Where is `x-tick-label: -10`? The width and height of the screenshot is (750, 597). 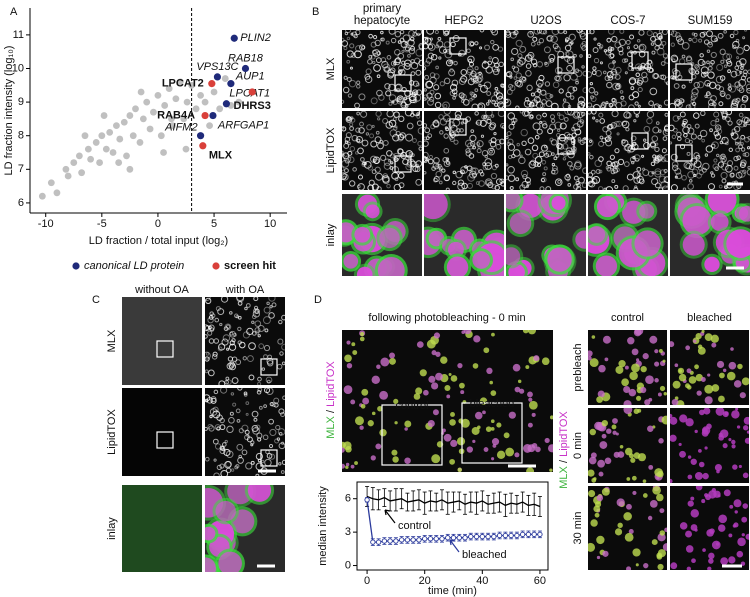
x-tick-label: -10 is located at coordinates (46, 224).